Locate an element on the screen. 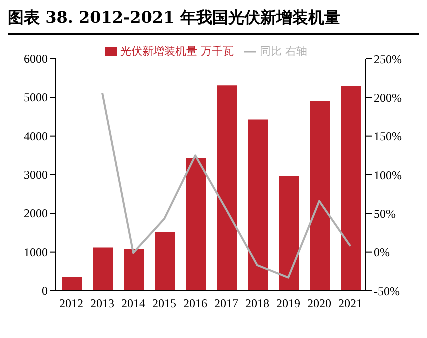 This screenshot has height=338, width=427. x-tick-label: 2020 is located at coordinates (320, 303).